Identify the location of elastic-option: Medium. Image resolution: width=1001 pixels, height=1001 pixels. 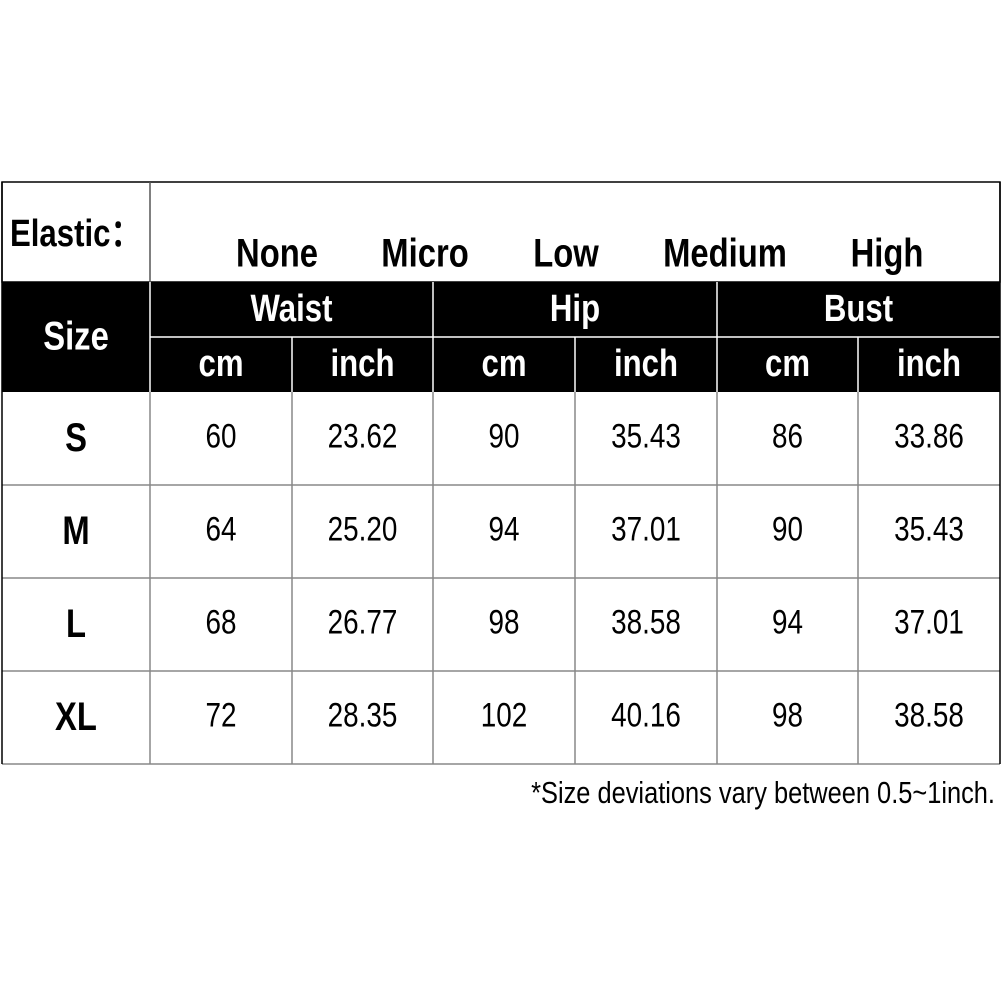
(725, 252).